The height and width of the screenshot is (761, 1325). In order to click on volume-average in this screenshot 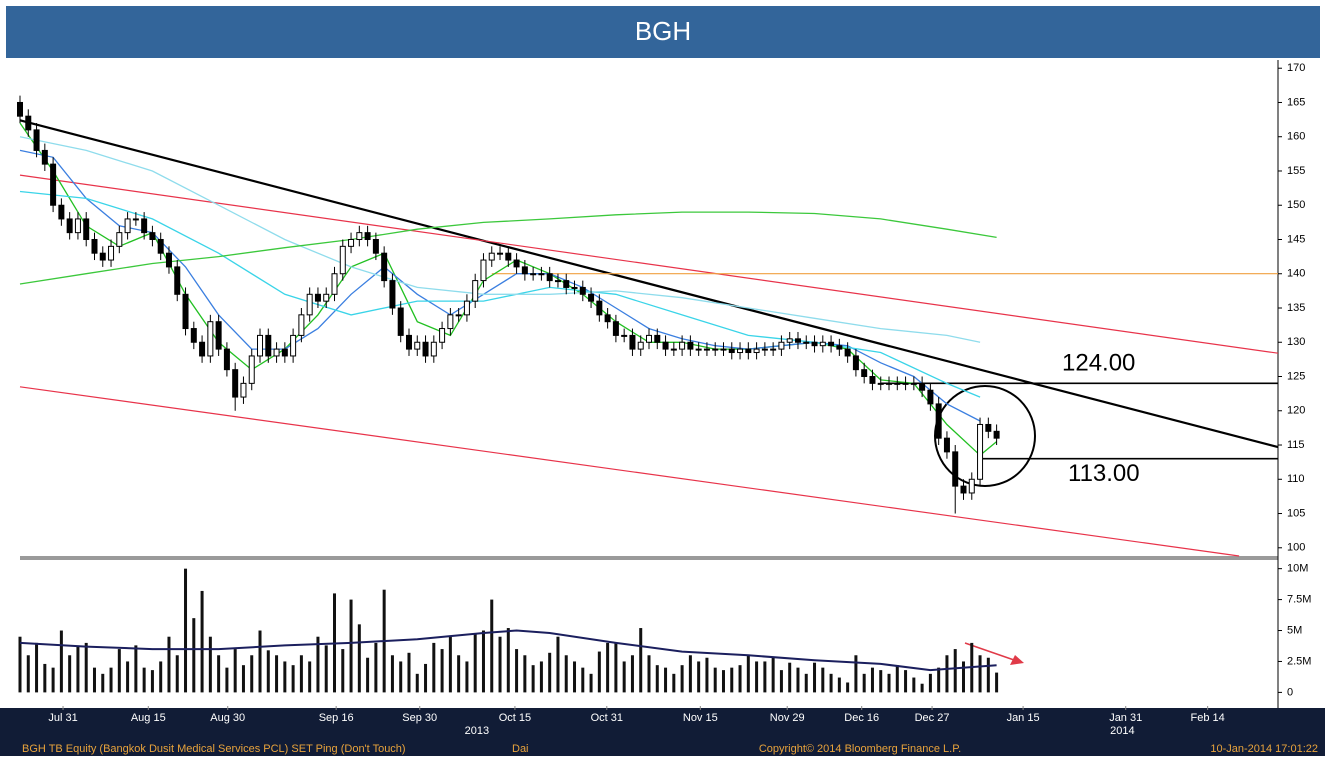, I will do `click(508, 650)`.